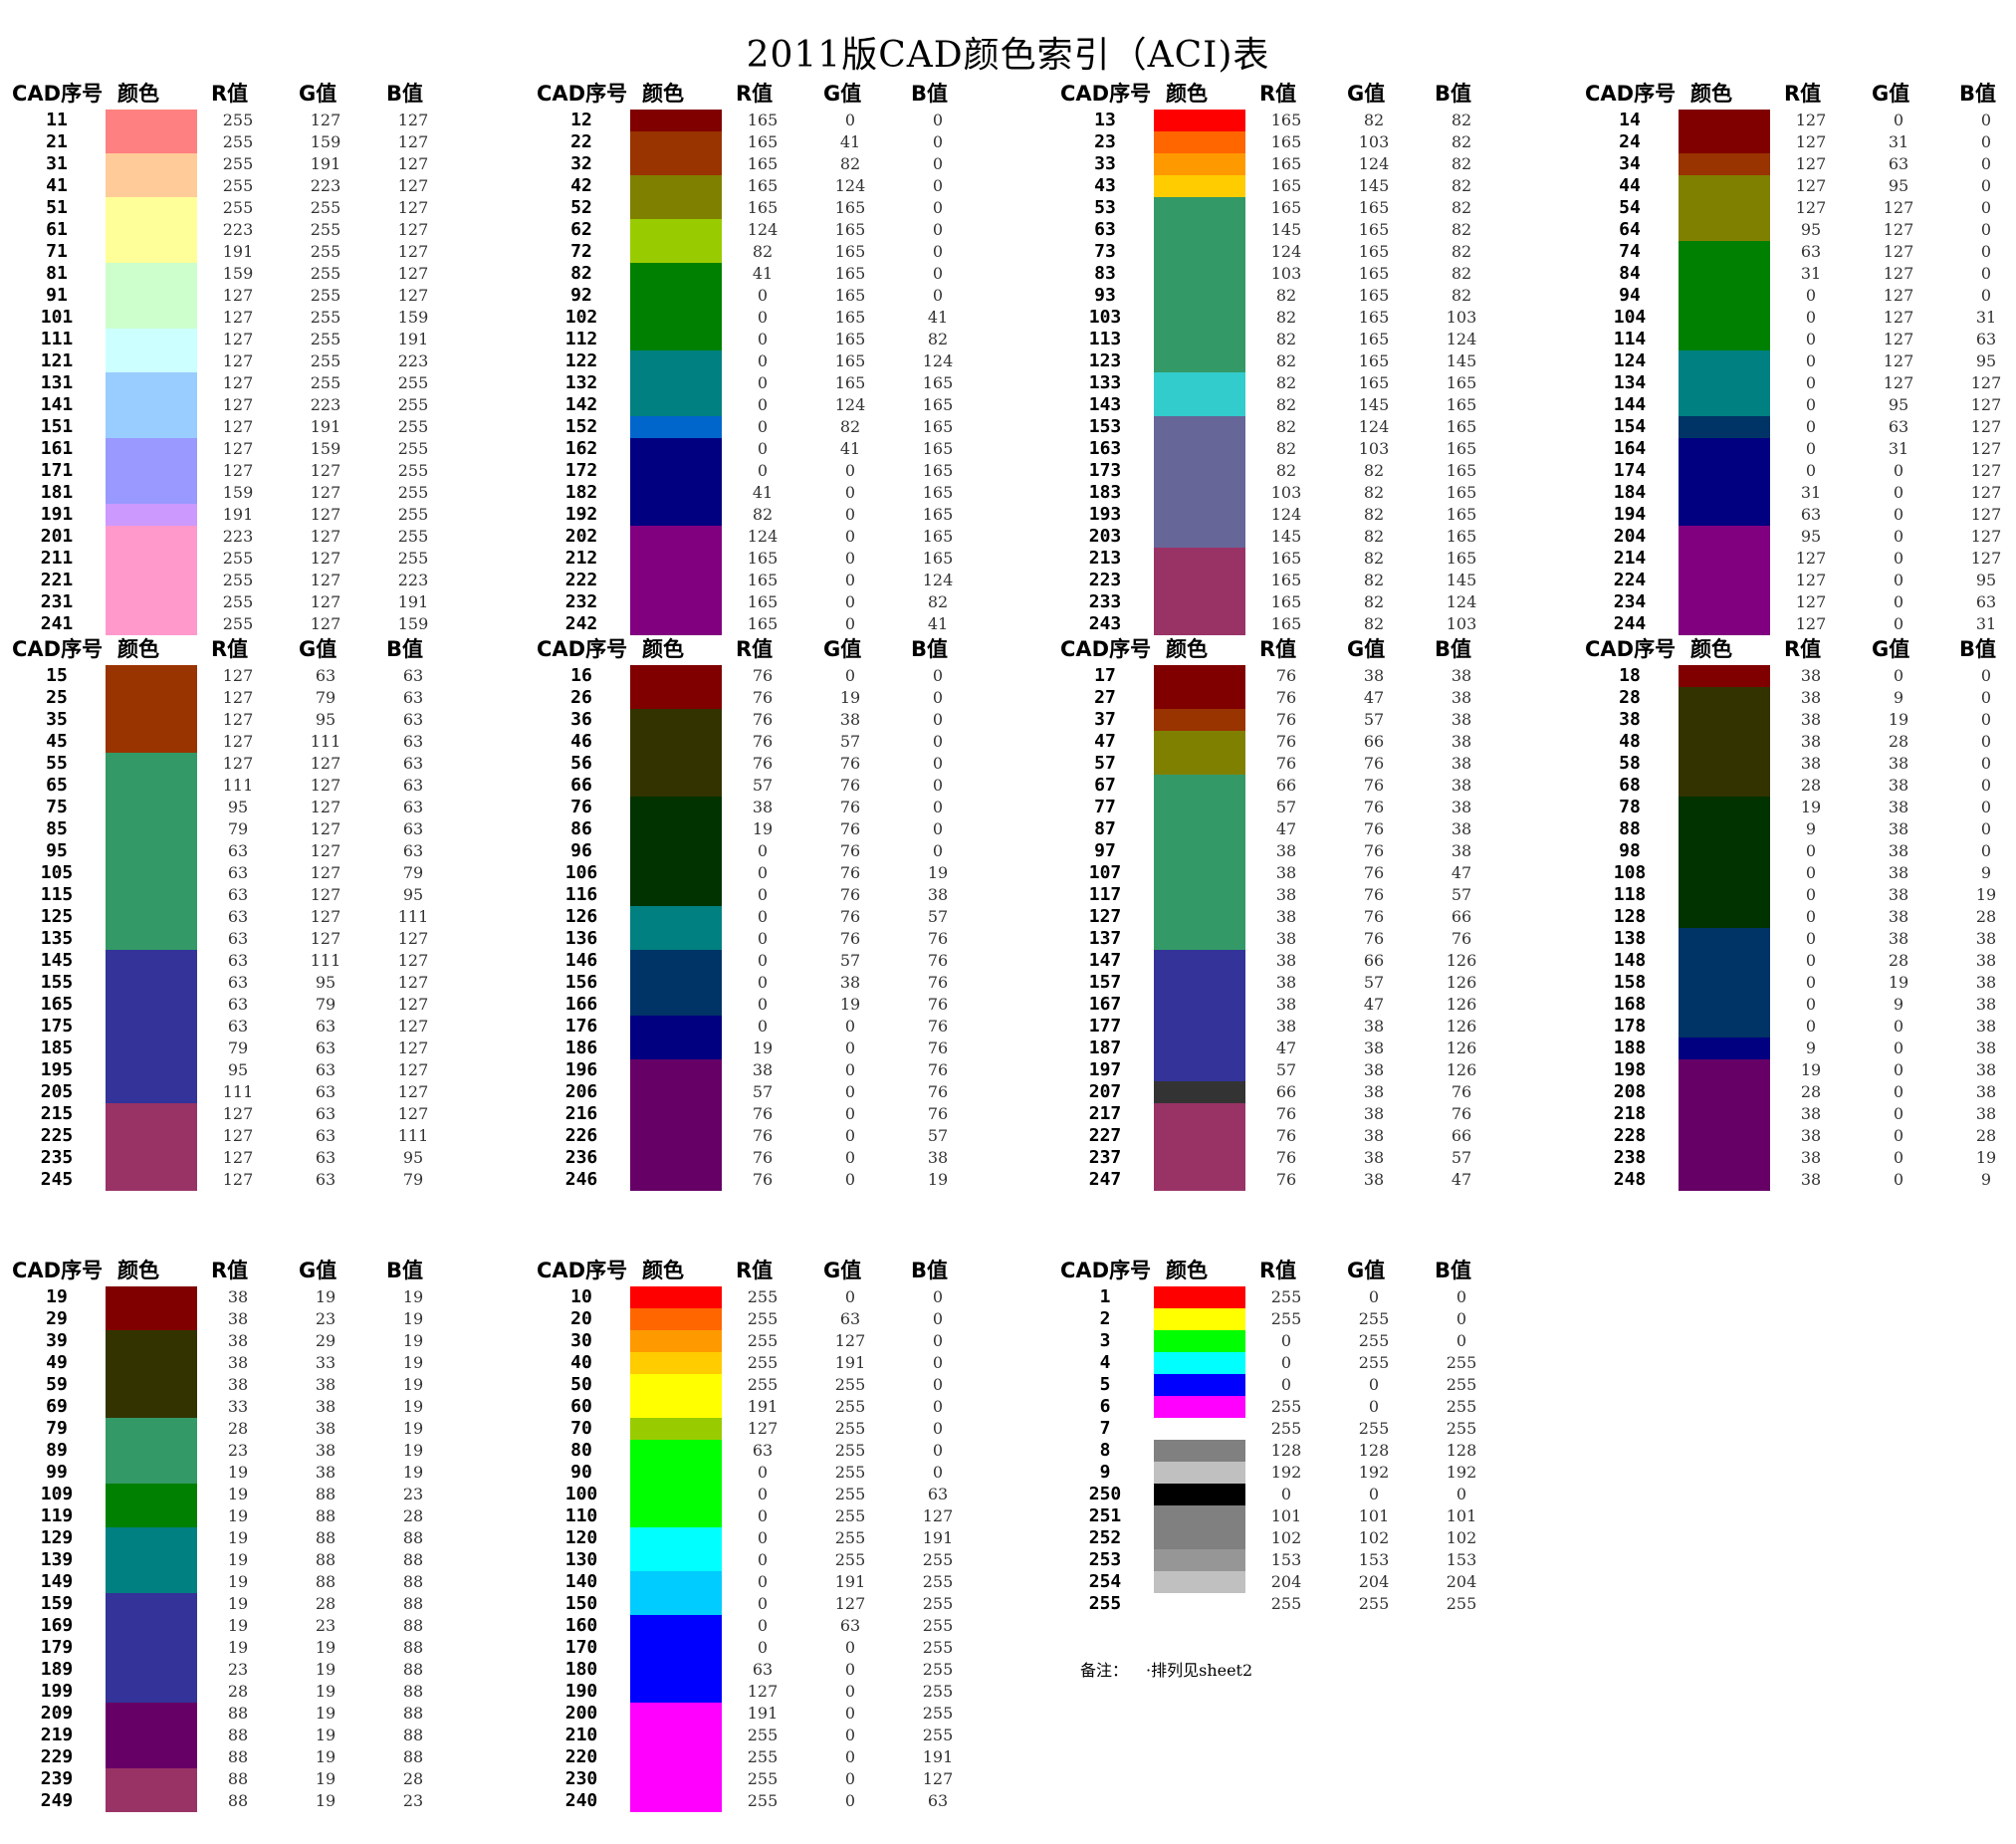 This screenshot has width=2016, height=1844. What do you see at coordinates (1105, 360) in the screenshot?
I see `aci-index: 123` at bounding box center [1105, 360].